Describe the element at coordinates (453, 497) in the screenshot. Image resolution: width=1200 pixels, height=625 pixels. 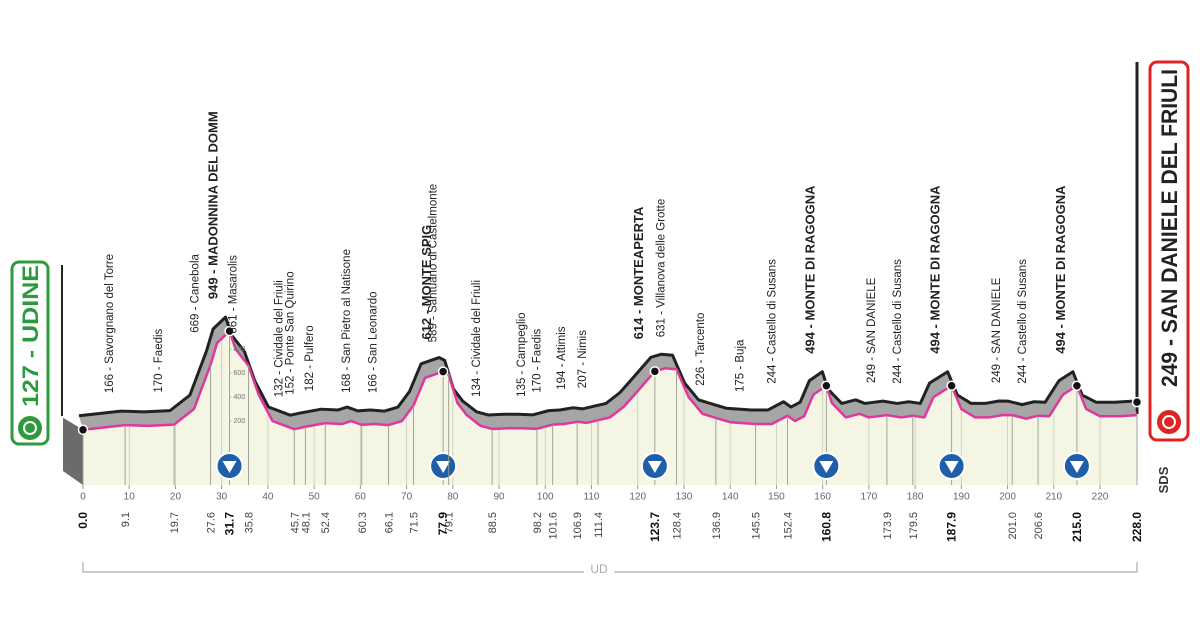
I see `x-tick-label: 80` at that location.